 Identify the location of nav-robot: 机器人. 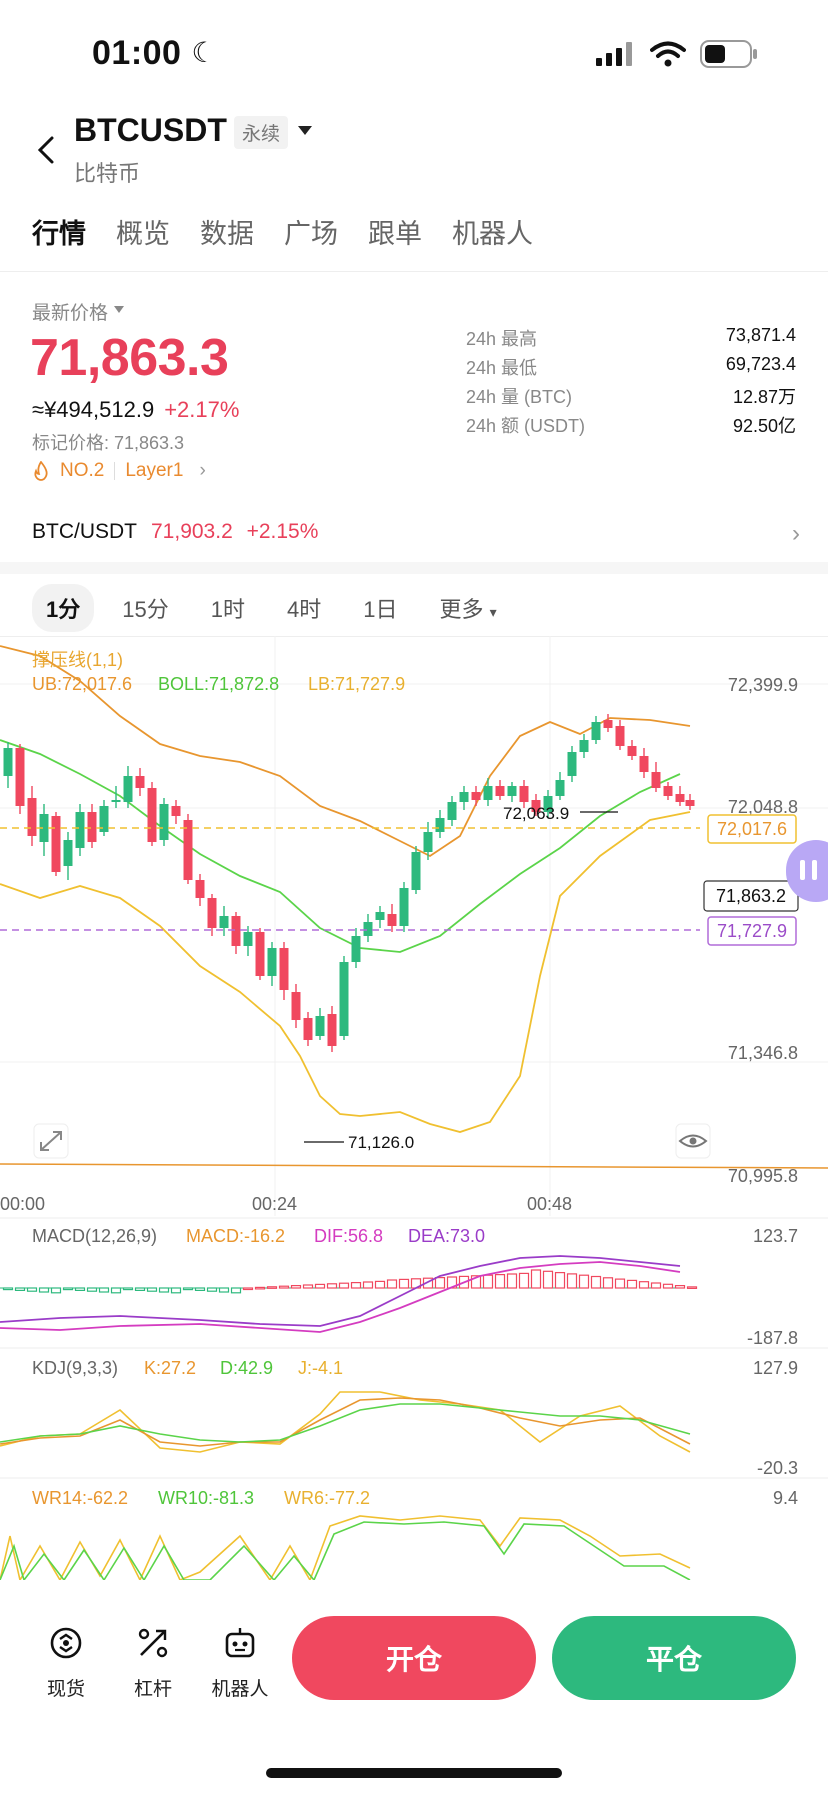
(240, 1662).